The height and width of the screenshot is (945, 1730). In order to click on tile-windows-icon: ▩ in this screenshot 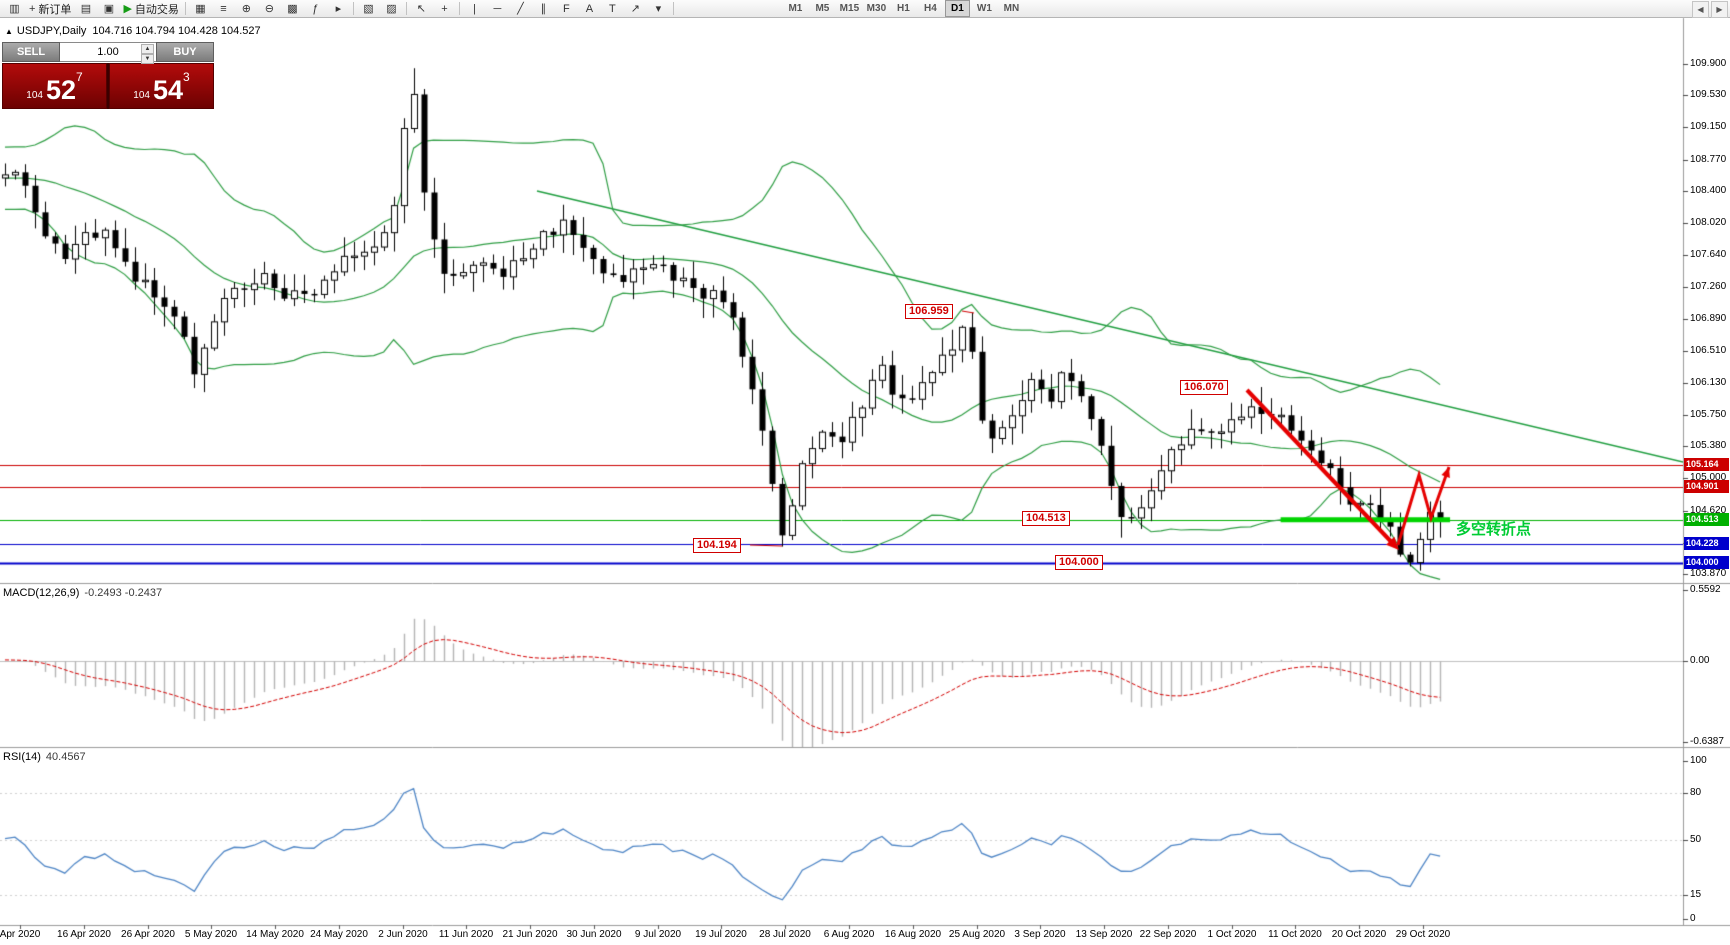, I will do `click(292, 8)`.